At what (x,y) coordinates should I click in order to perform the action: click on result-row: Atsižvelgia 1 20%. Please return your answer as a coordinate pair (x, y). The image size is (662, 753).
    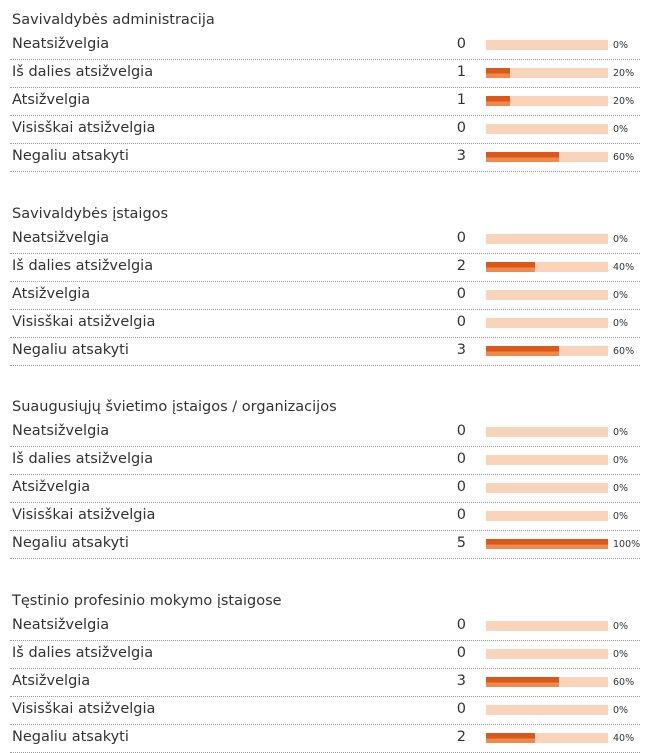
    Looking at the image, I should click on (325, 102).